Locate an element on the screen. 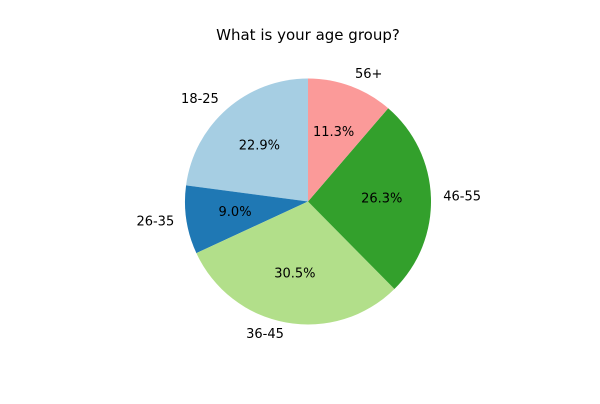 The width and height of the screenshot is (600, 404). slice-percent-label: 30.5% is located at coordinates (294, 274).